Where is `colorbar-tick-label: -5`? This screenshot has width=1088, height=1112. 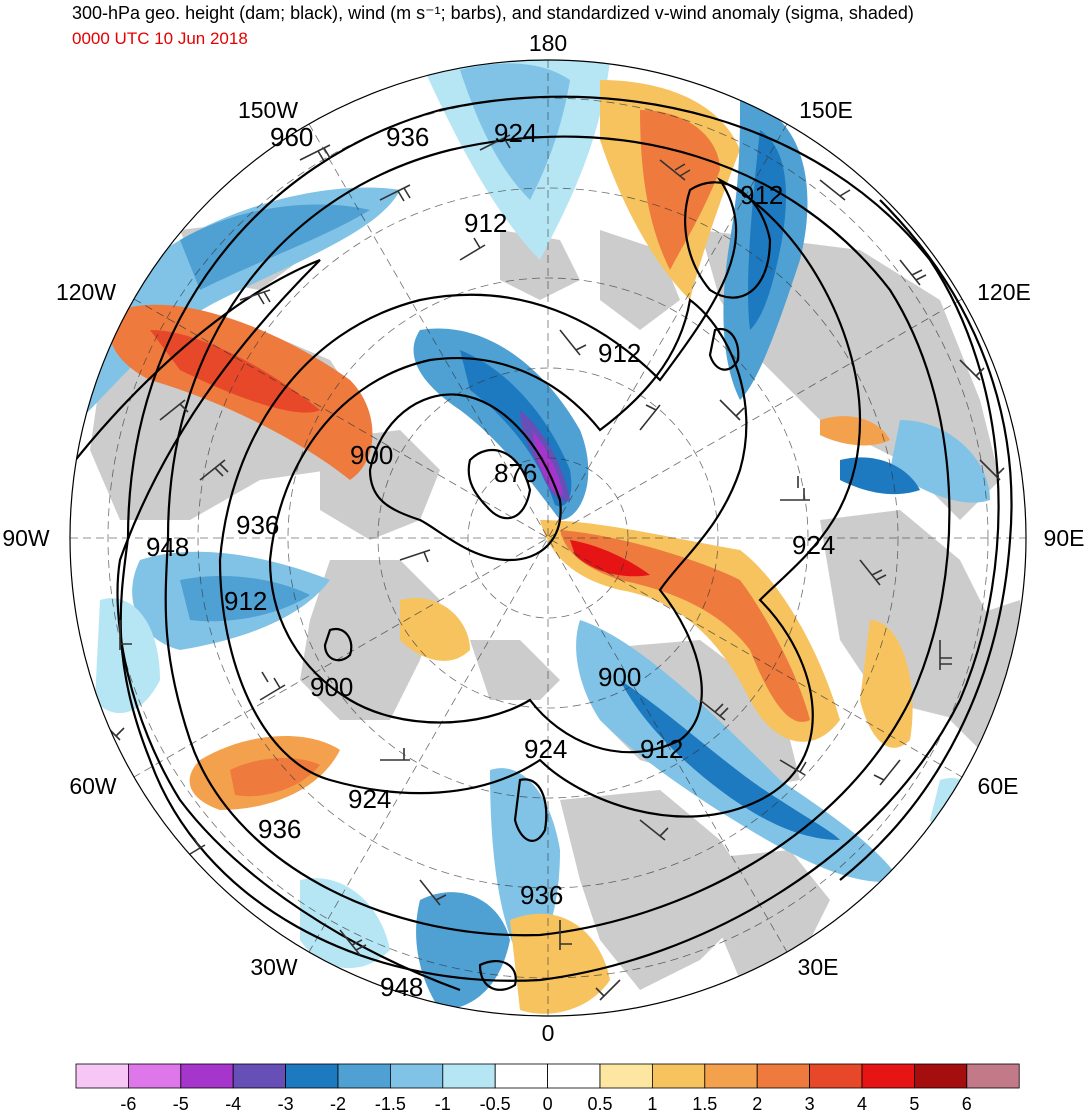 colorbar-tick-label: -5 is located at coordinates (181, 1103).